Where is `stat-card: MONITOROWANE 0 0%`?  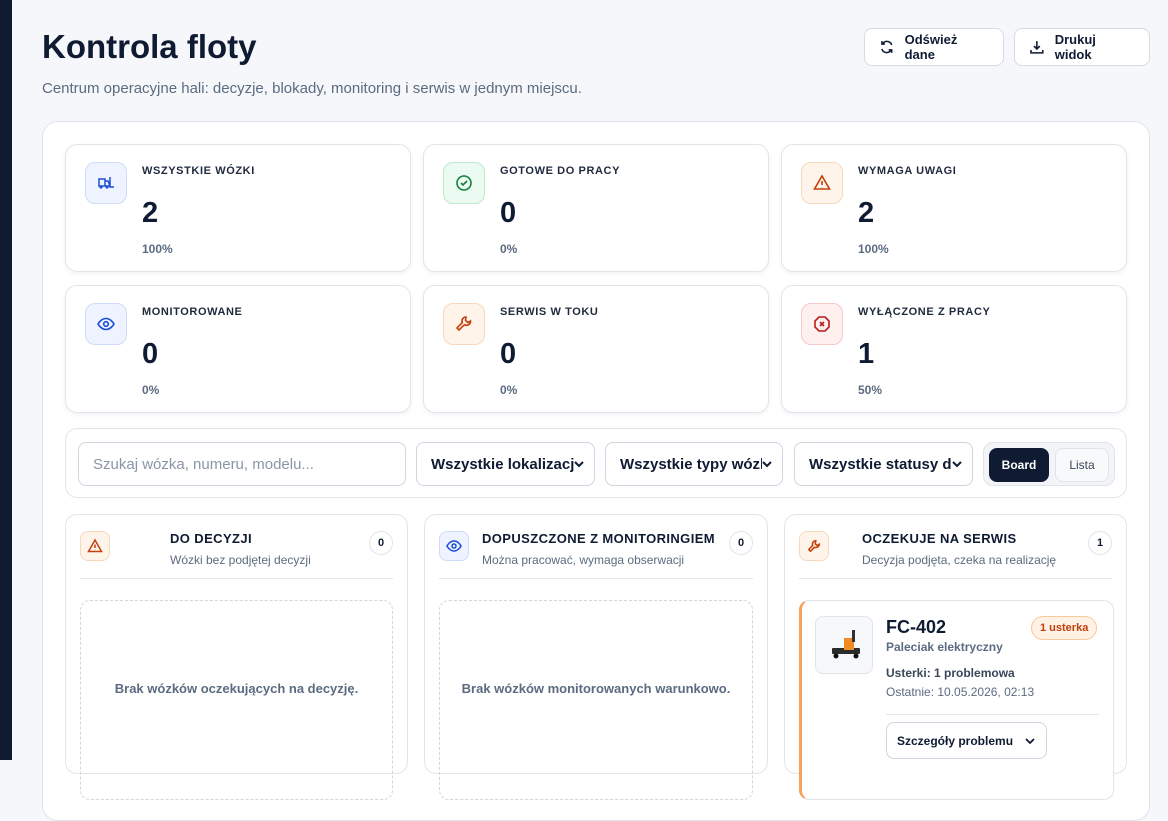
stat-card: MONITOROWANE 0 0% is located at coordinates (238, 349).